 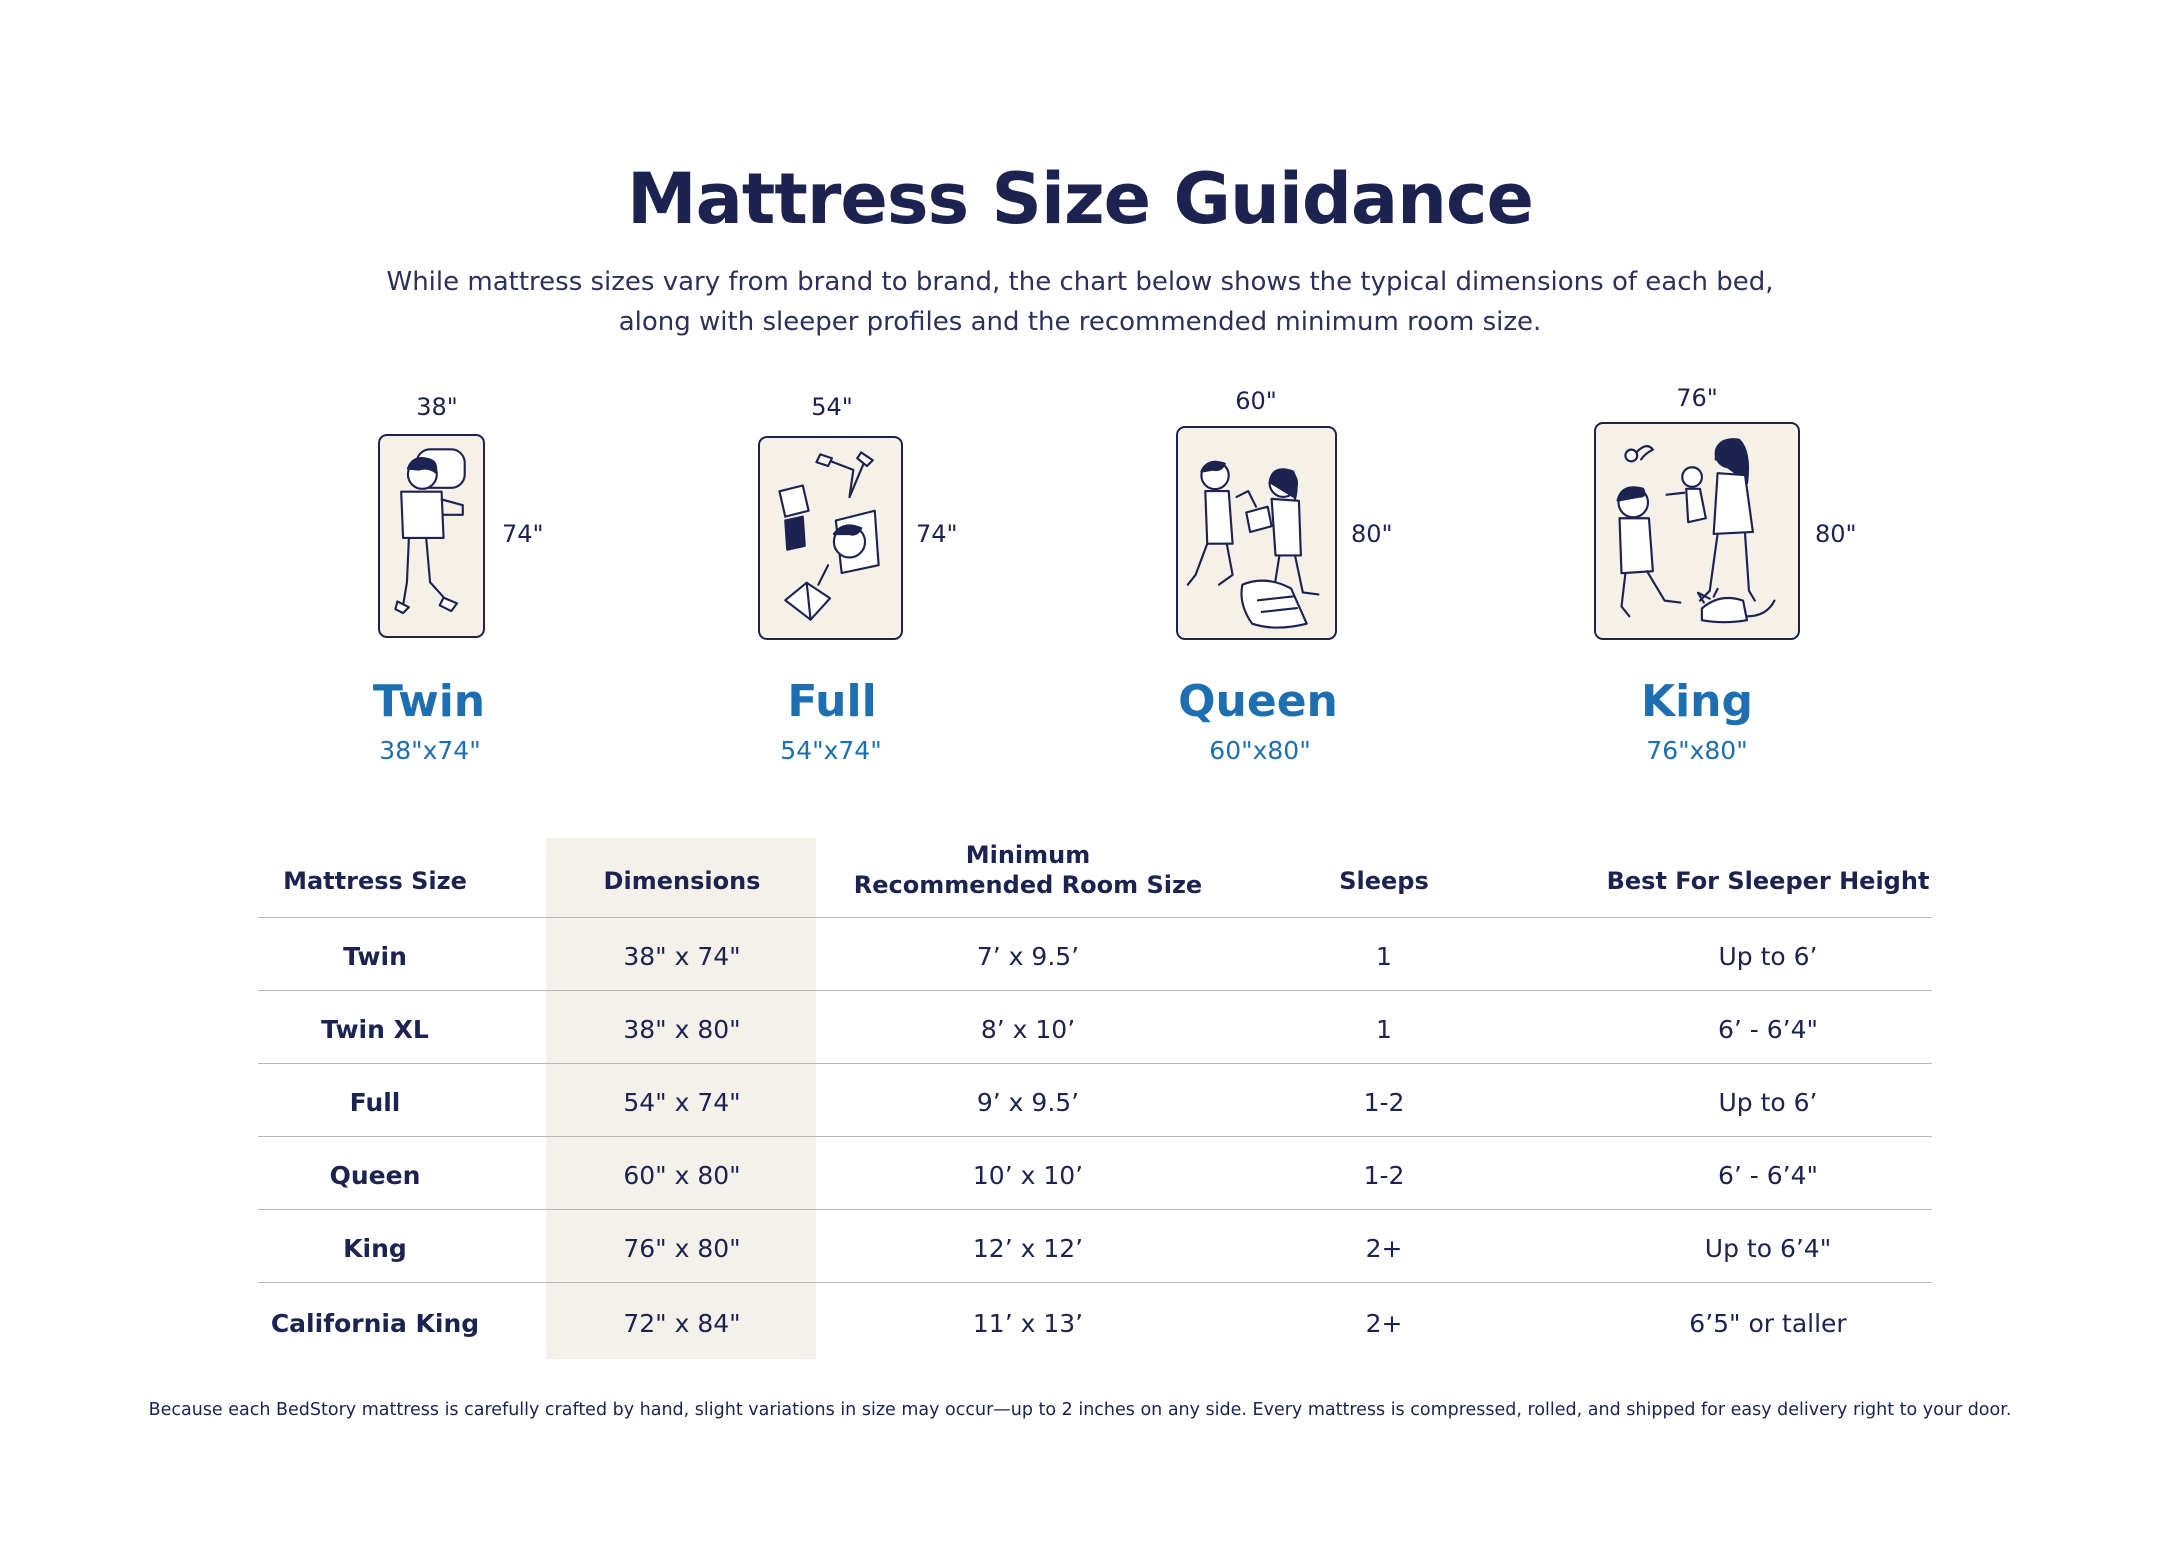 I want to click on table-row: Twin 38" x 74" 7’ x 9.5’ 1 Up to 6’, so click(x=1095, y=956).